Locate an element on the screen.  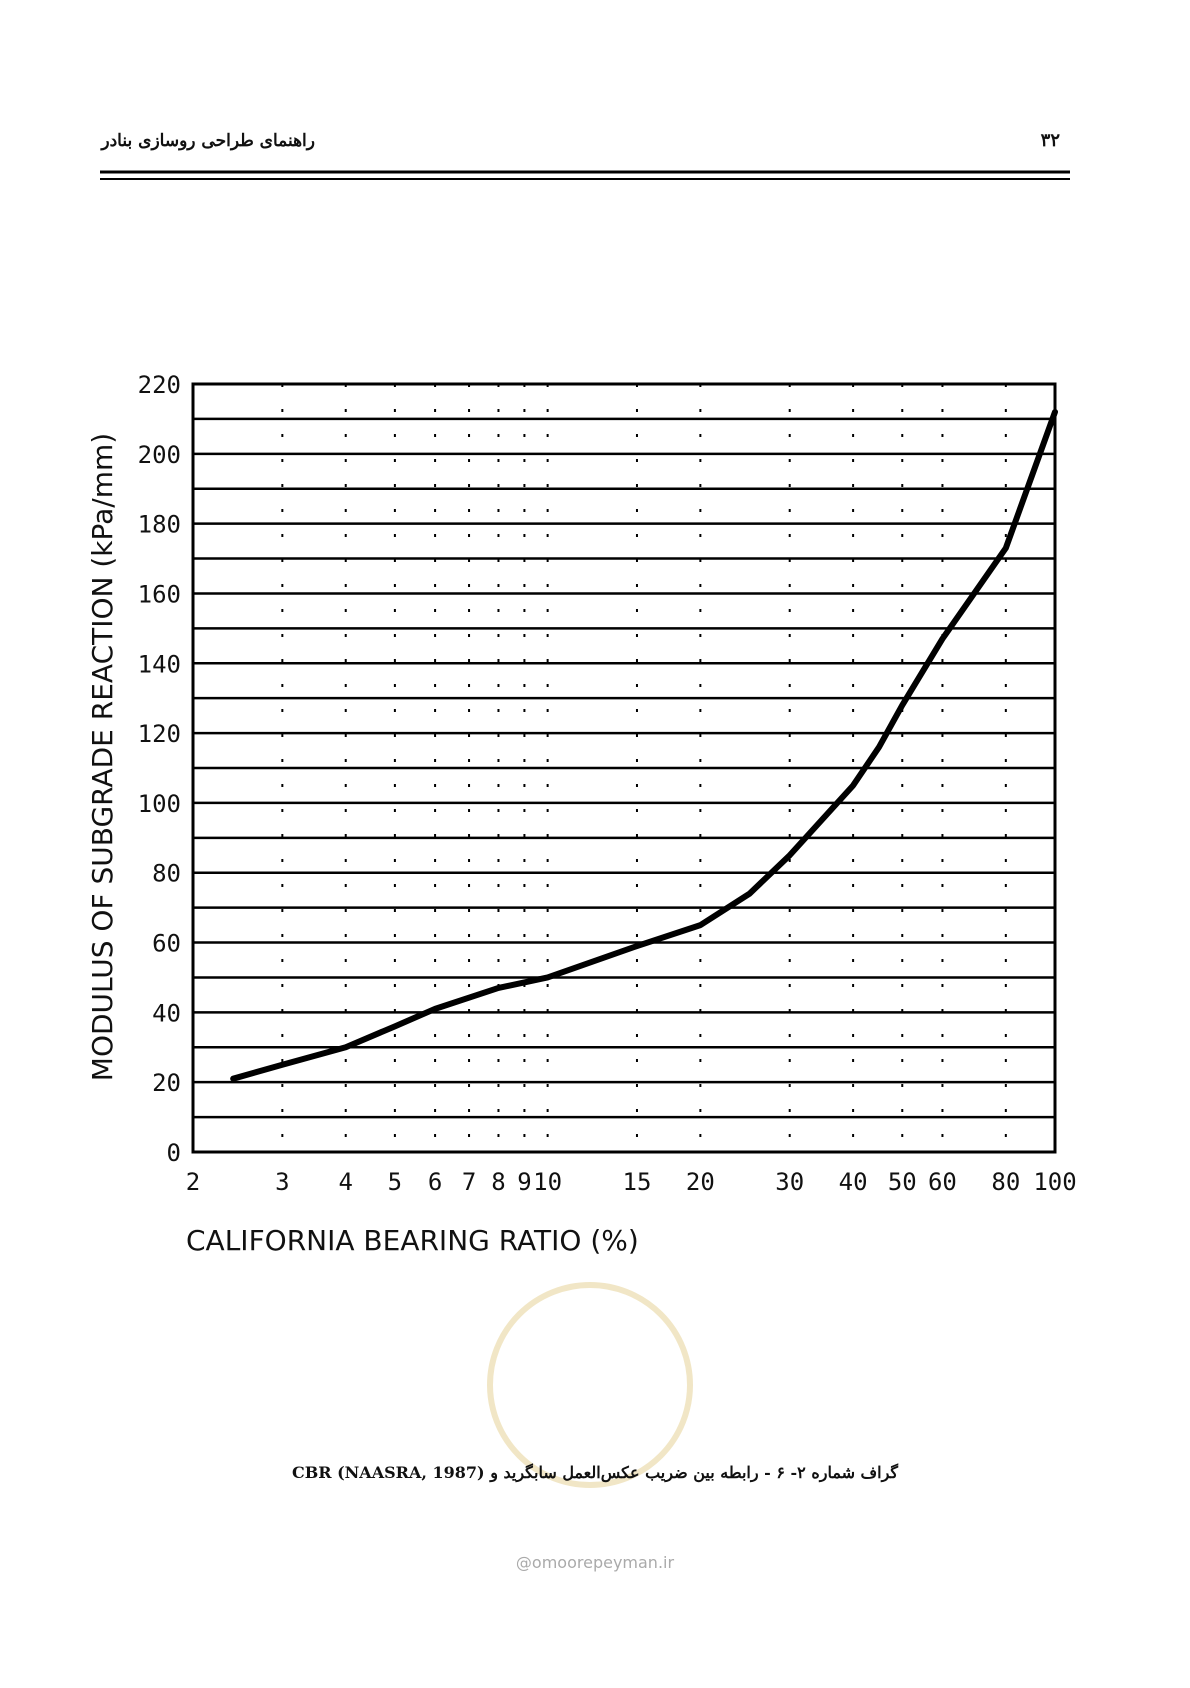
y-tick-label: 60 is located at coordinates (166, 944).